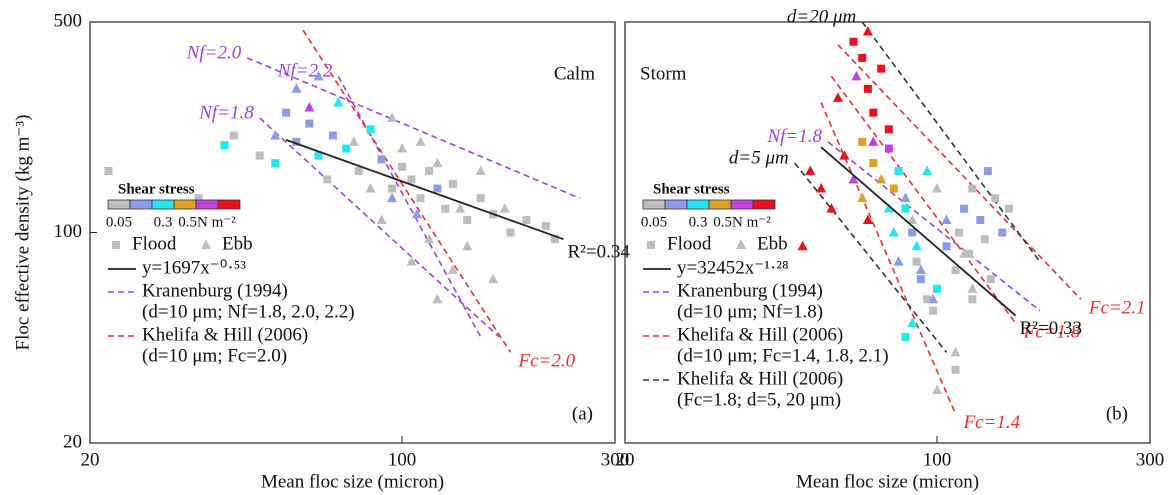  What do you see at coordinates (156, 189) in the screenshot?
I see `colorbar-title: Shear stress` at bounding box center [156, 189].